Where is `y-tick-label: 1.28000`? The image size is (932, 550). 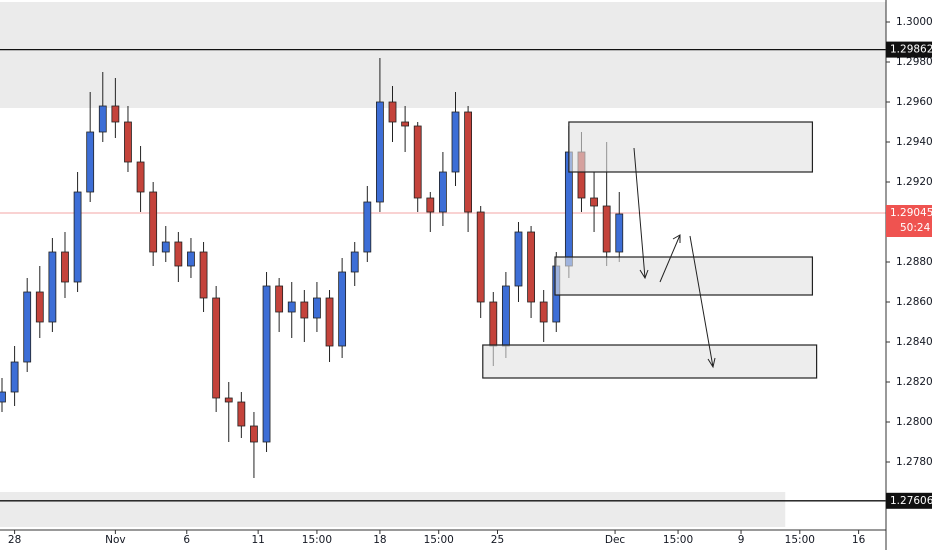
y-tick-label: 1.28000 is located at coordinates (914, 422).